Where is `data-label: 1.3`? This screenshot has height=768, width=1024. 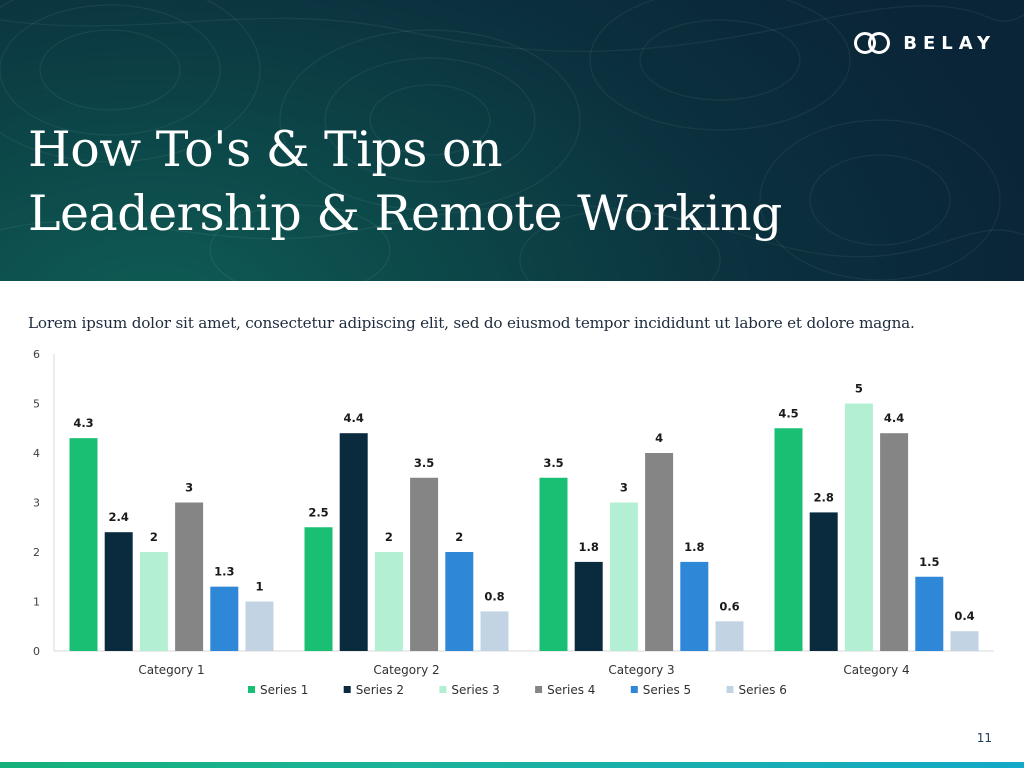 data-label: 1.3 is located at coordinates (224, 572).